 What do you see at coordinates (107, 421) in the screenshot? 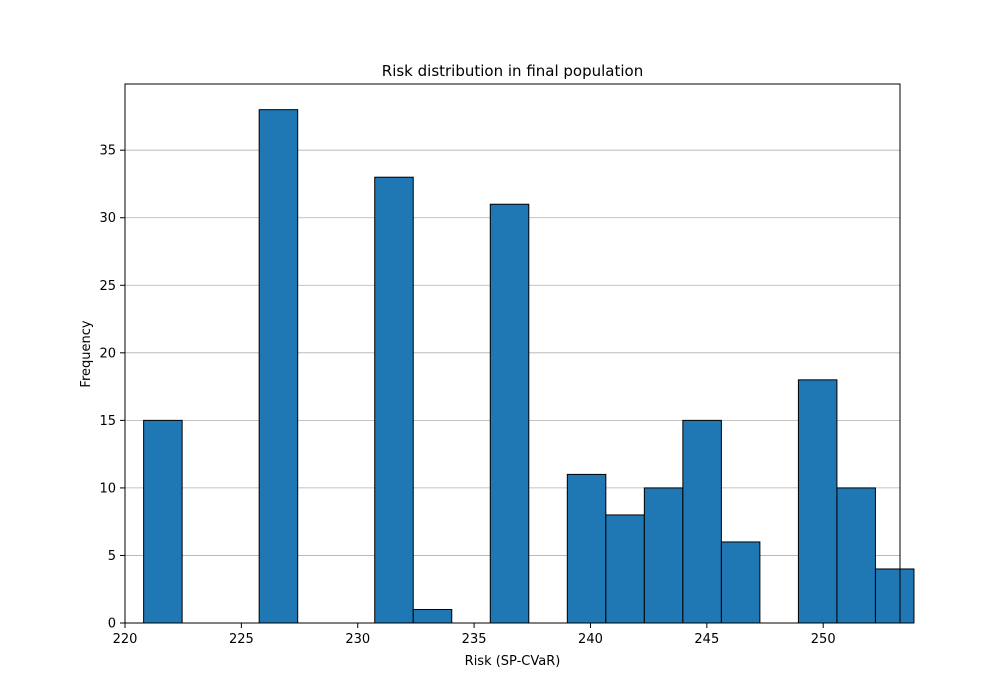
I see `y-tick-label: 15` at bounding box center [107, 421].